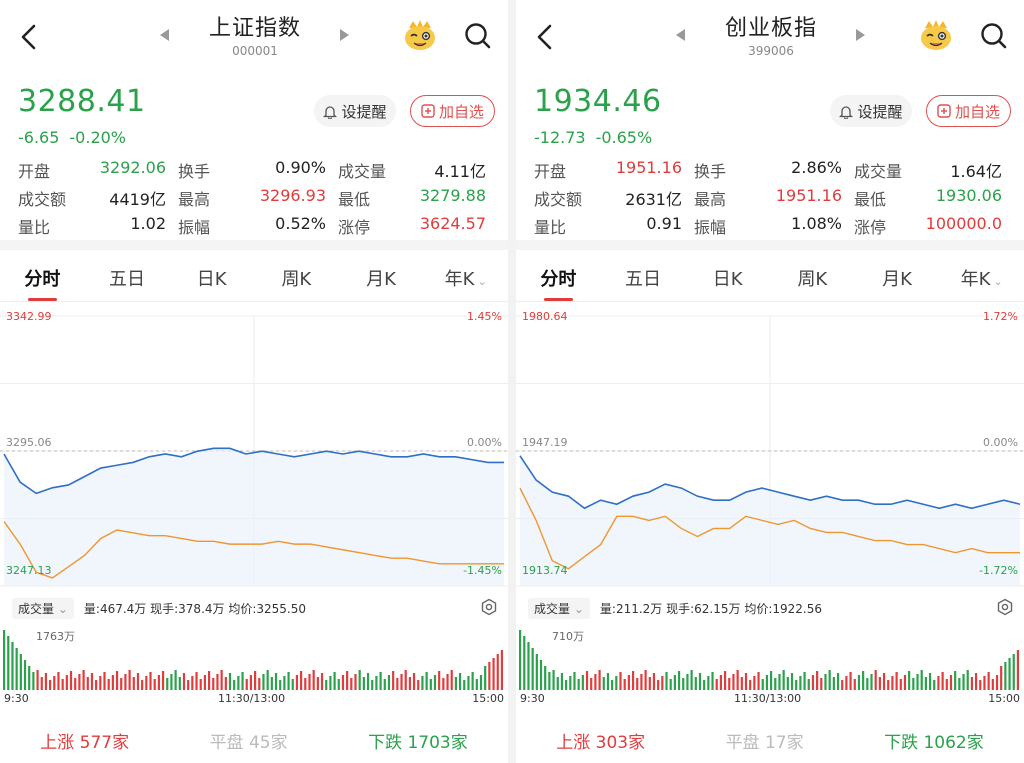 Image resolution: width=1024 pixels, height=763 pixels. What do you see at coordinates (598, 101) in the screenshot?
I see `current-price: 1934.46` at bounding box center [598, 101].